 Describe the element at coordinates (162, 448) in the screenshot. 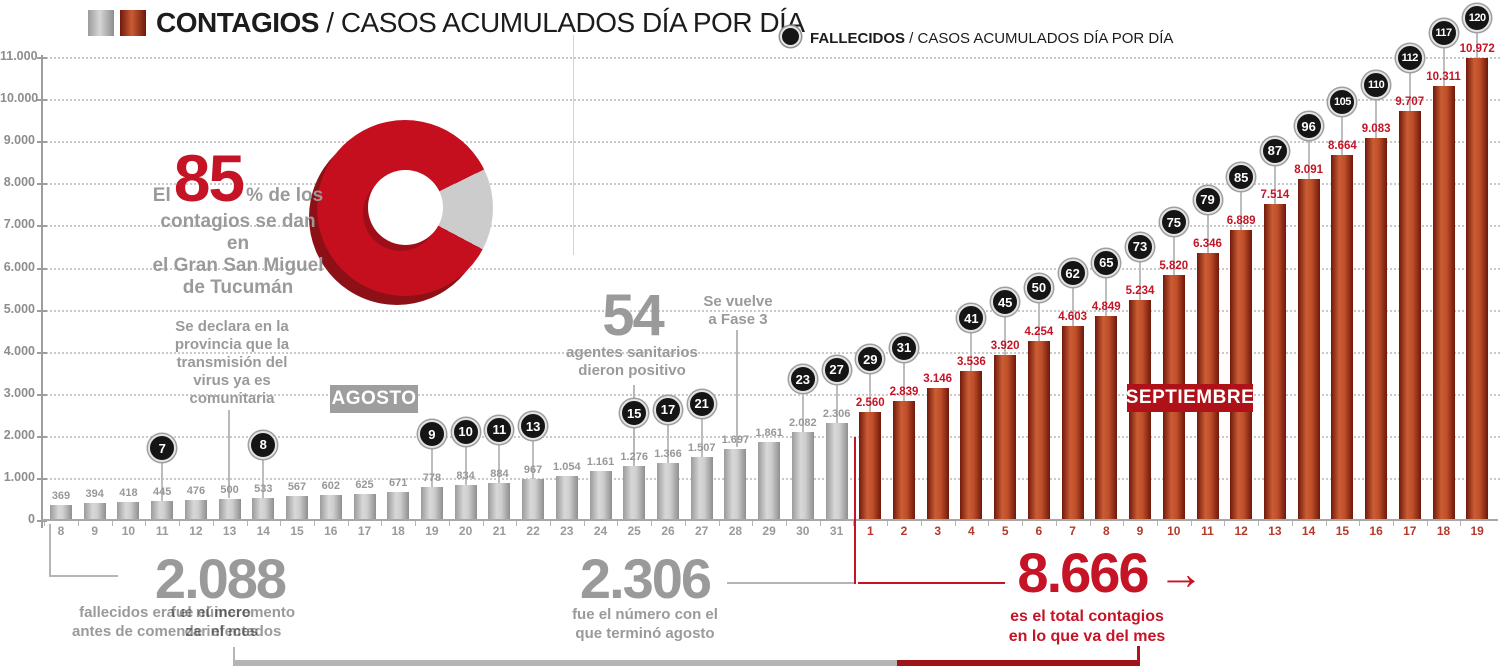

I see `fallecidos-badge-agosto-11: 7` at that location.